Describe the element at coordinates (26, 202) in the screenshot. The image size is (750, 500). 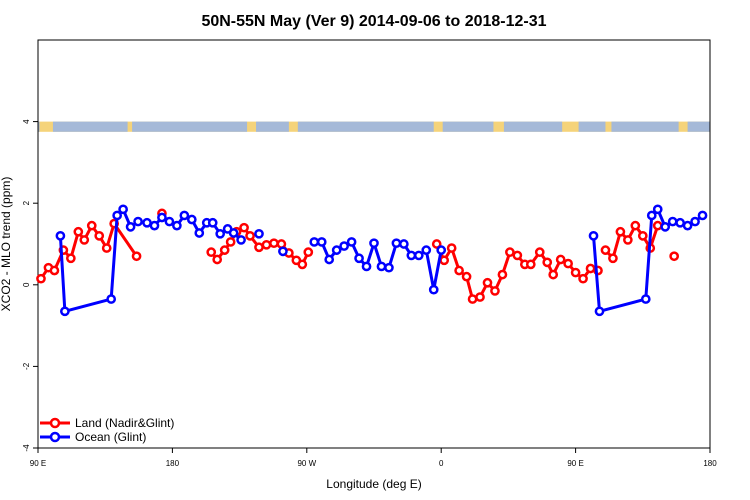
I see `y-tick-label: 2` at that location.